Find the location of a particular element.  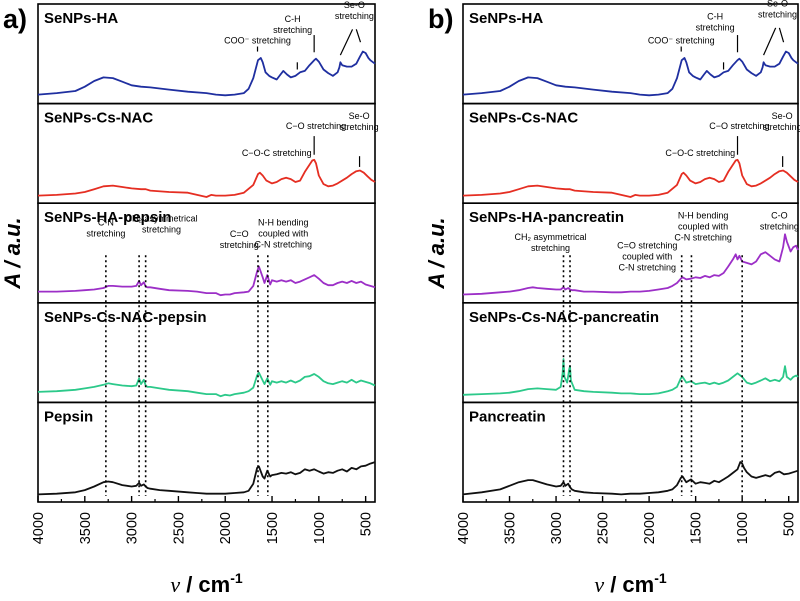

x-tick-label: 3500 is located at coordinates (511, 528).